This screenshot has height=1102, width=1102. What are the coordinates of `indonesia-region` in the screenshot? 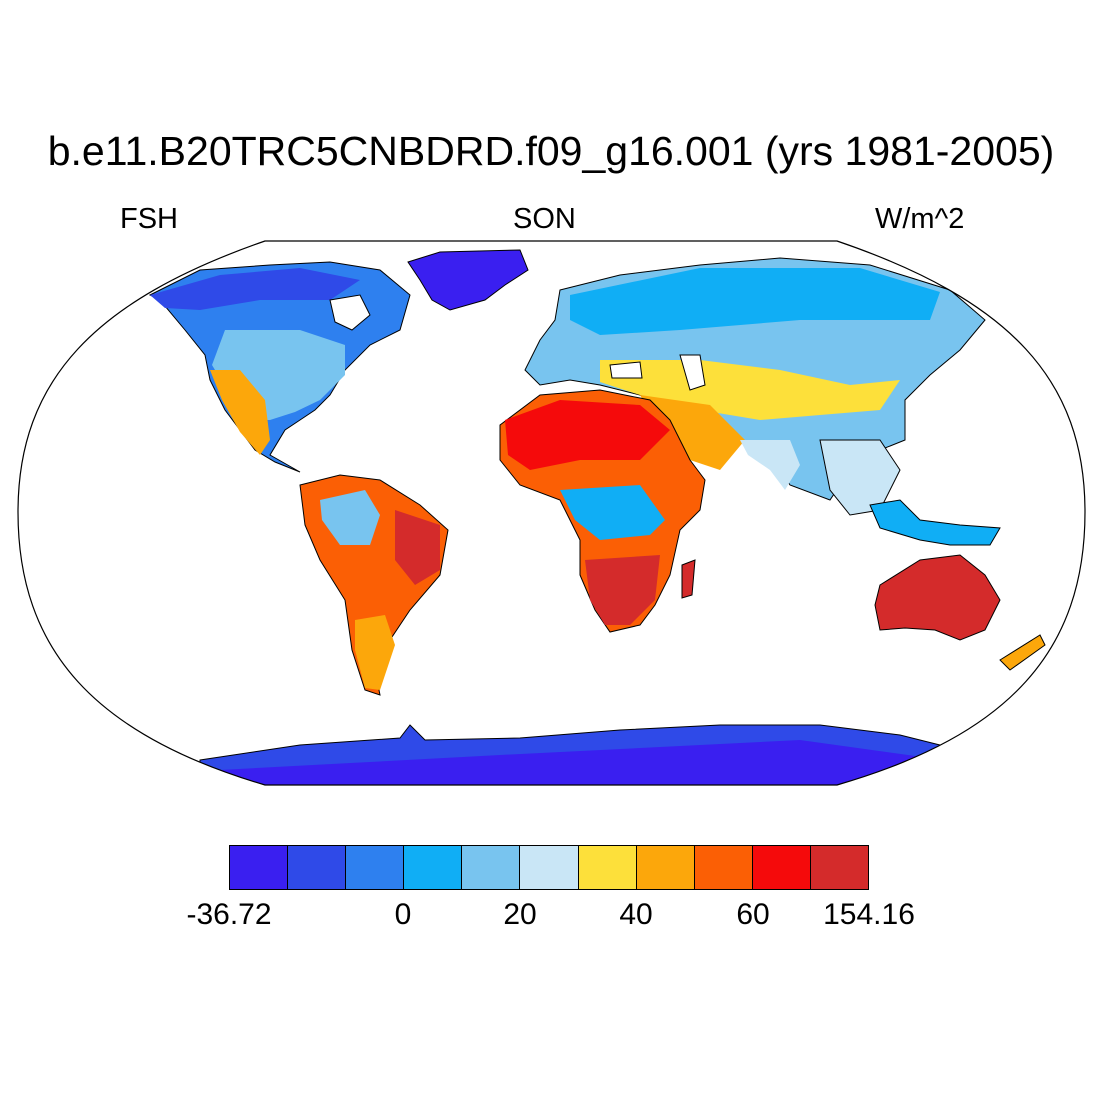 It's located at (935, 522).